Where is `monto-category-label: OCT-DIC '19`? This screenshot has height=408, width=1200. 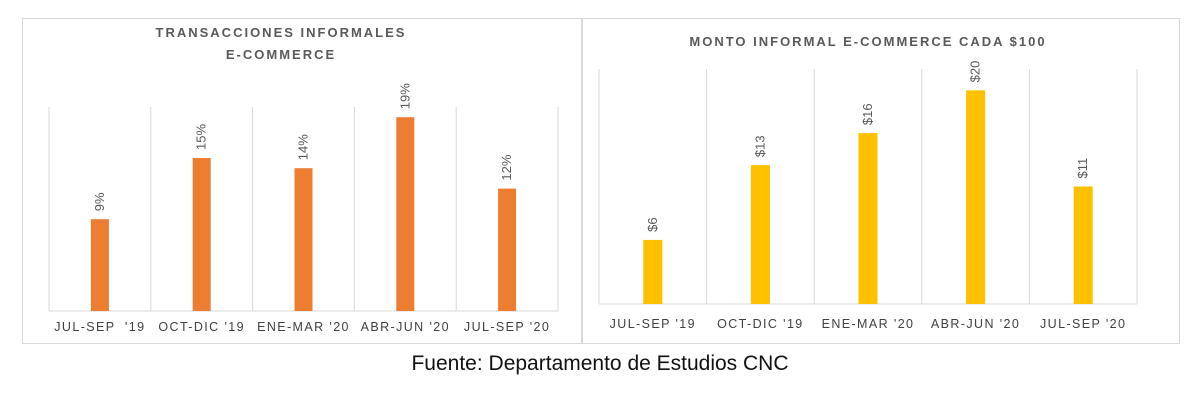
monto-category-label: OCT-DIC '19 is located at coordinates (760, 324).